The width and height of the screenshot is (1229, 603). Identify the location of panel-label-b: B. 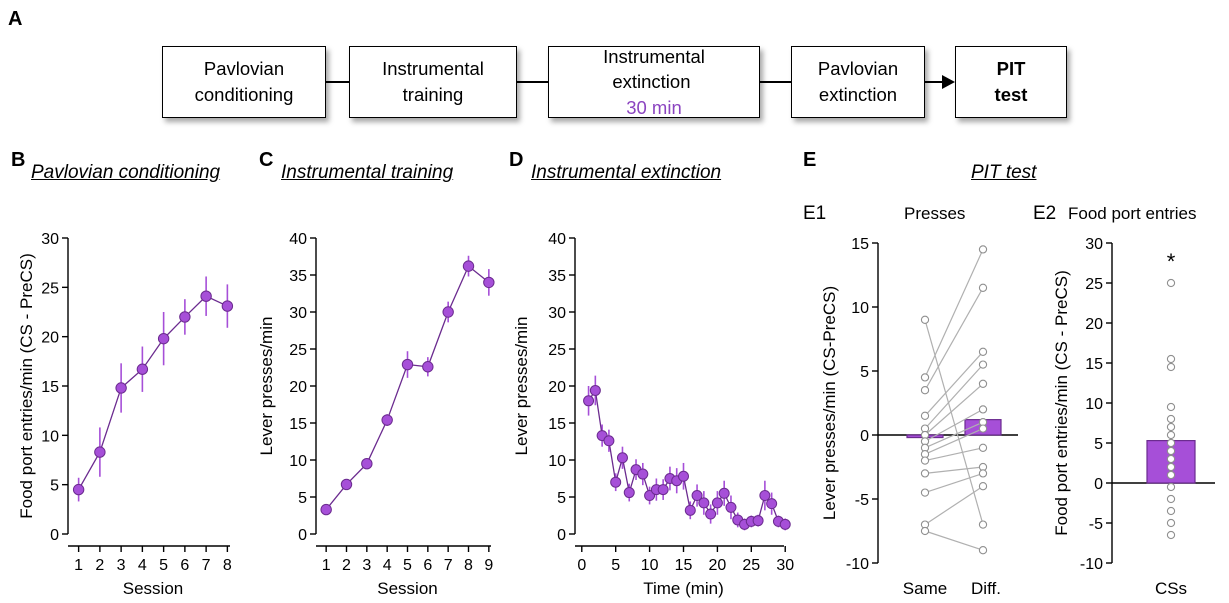
(18, 160).